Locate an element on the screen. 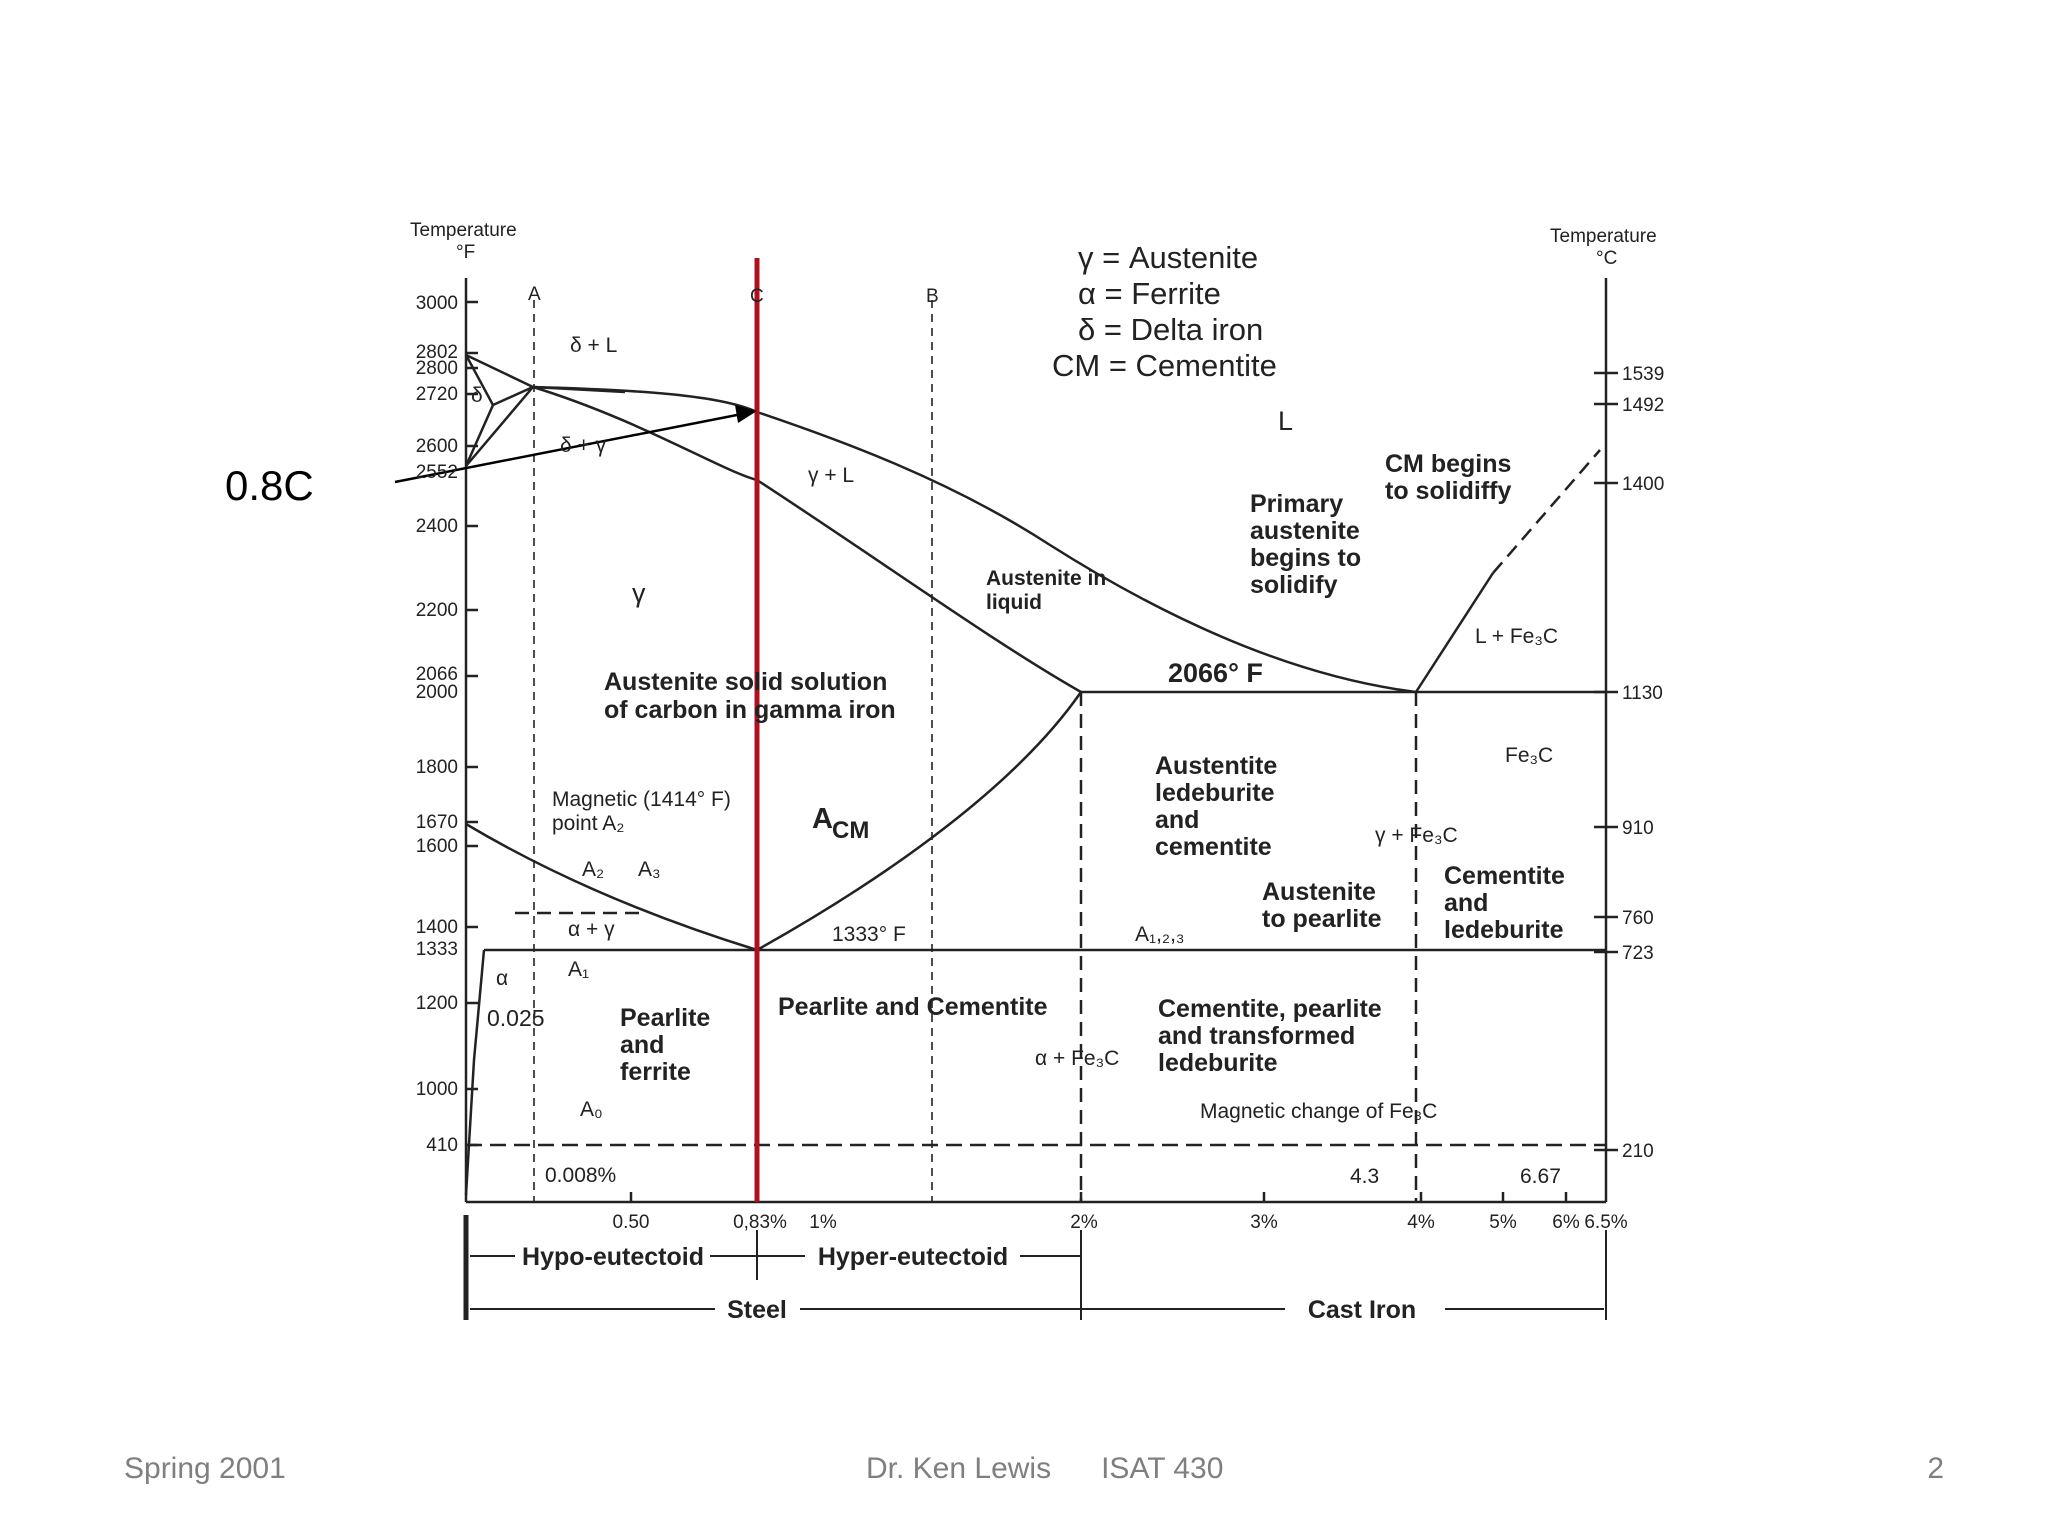  label-a0: A₀ is located at coordinates (591, 1109).